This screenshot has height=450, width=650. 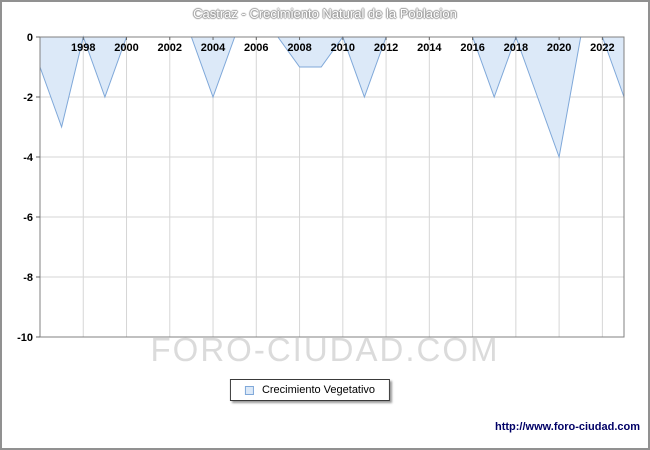 What do you see at coordinates (343, 48) in the screenshot?
I see `svg-text: 2010` at bounding box center [343, 48].